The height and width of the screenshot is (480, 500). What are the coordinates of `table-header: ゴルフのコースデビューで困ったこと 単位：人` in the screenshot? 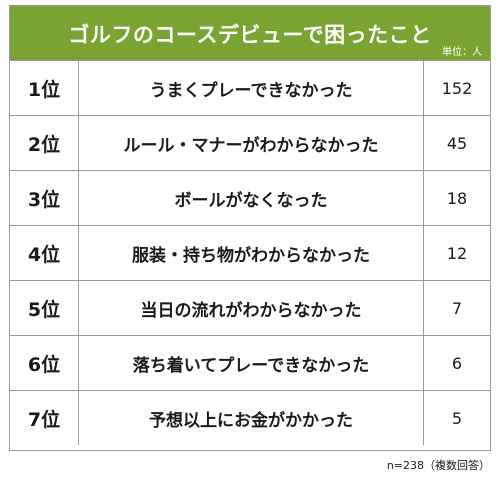 It's located at (250, 33).